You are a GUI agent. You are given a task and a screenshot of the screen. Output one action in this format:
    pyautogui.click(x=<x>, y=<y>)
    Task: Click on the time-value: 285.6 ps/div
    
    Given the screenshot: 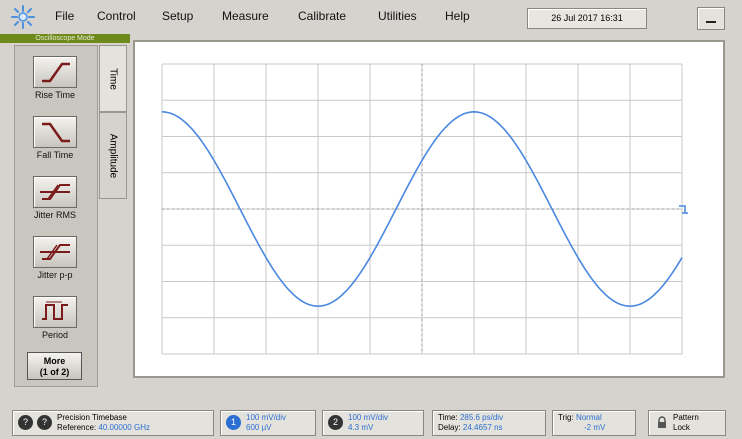 What is the action you would take?
    pyautogui.click(x=481, y=417)
    